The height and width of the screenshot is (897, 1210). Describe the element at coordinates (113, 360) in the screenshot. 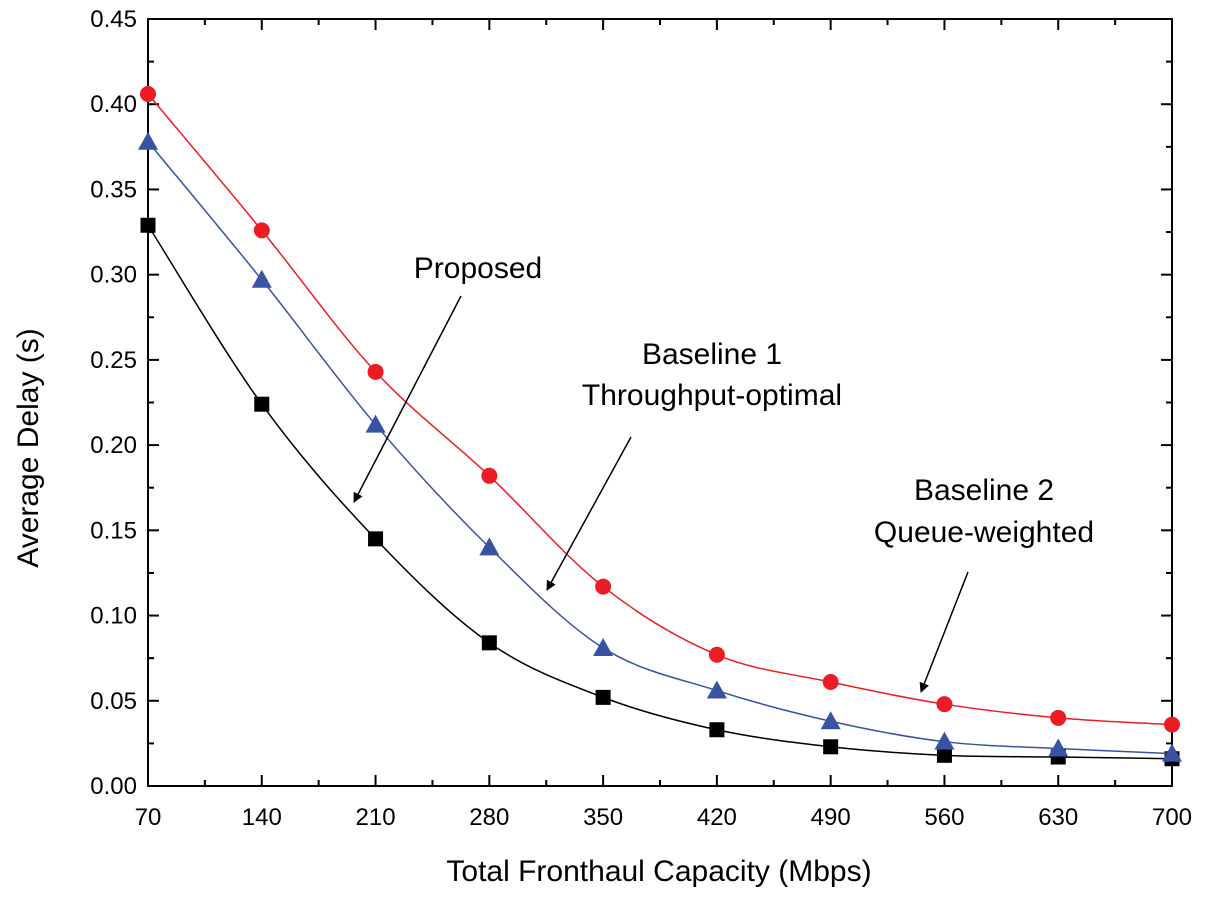

I see `y-tick-label: 0.25` at that location.